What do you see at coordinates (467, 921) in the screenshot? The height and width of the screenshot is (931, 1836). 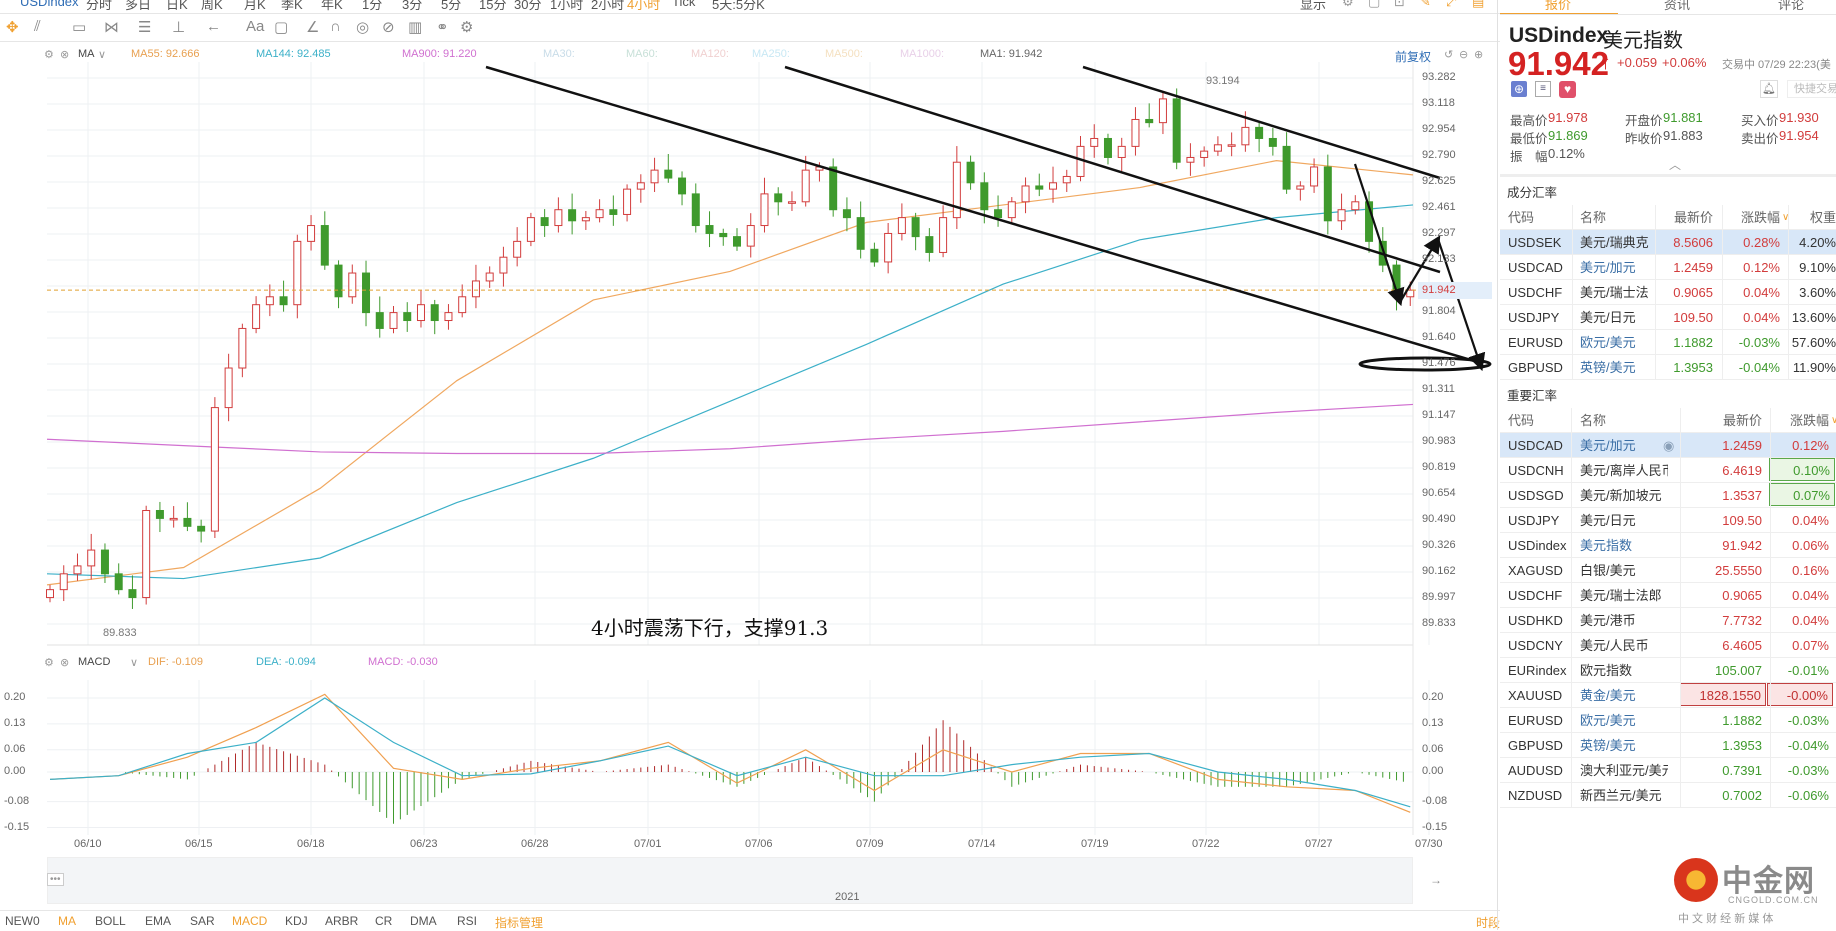 I see `indicator-rsi: RSI` at bounding box center [467, 921].